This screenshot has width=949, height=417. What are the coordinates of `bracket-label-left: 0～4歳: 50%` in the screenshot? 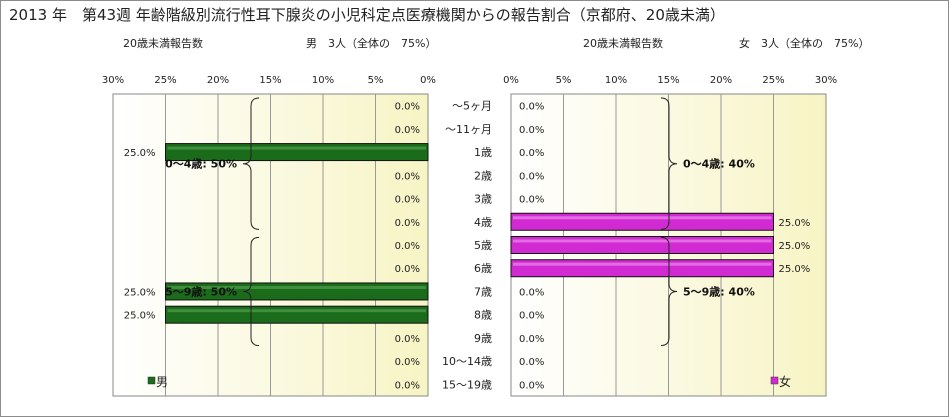 It's located at (201, 164).